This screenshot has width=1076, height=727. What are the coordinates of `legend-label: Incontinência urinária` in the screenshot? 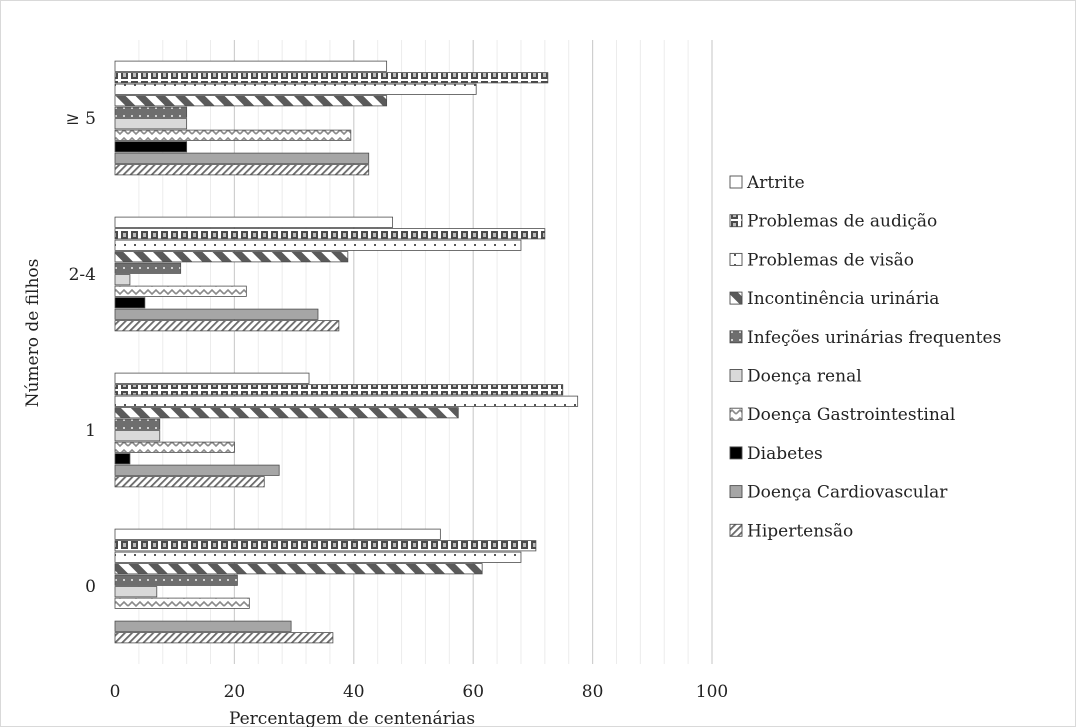 It's located at (843, 299).